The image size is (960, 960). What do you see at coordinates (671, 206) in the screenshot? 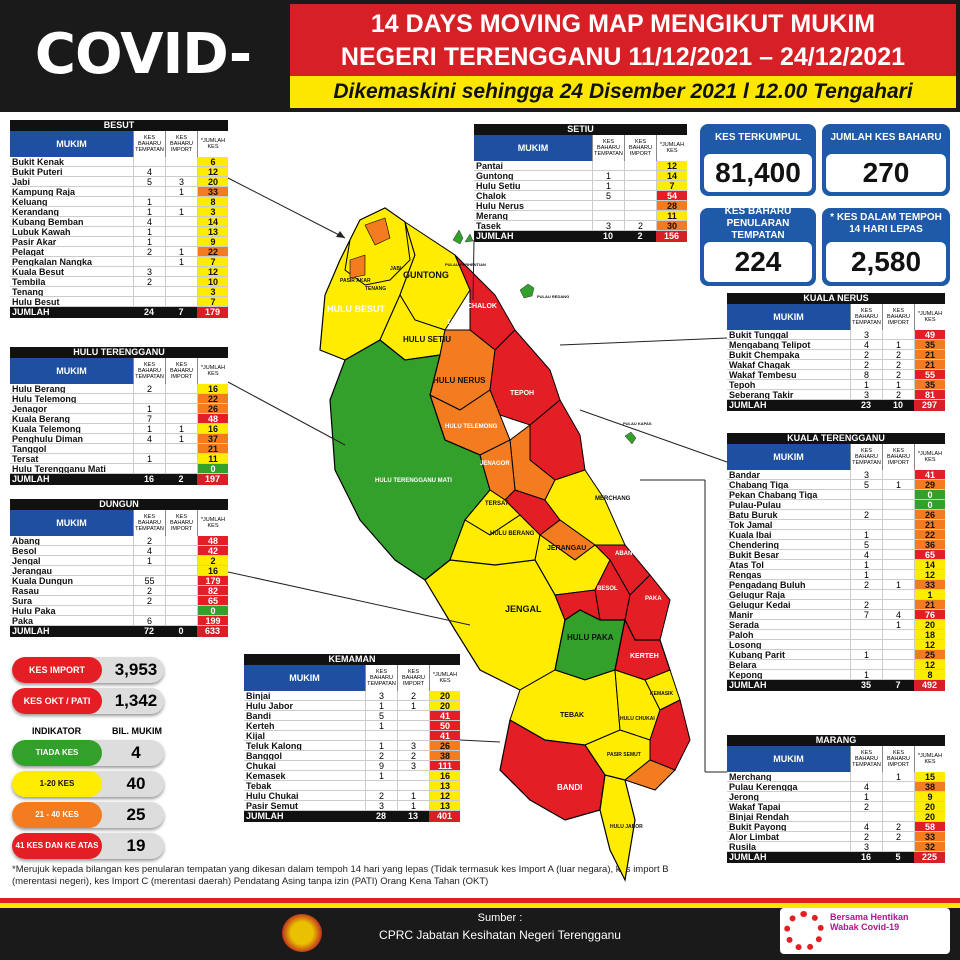
I see `jumlah-kes: 28` at bounding box center [671, 206].